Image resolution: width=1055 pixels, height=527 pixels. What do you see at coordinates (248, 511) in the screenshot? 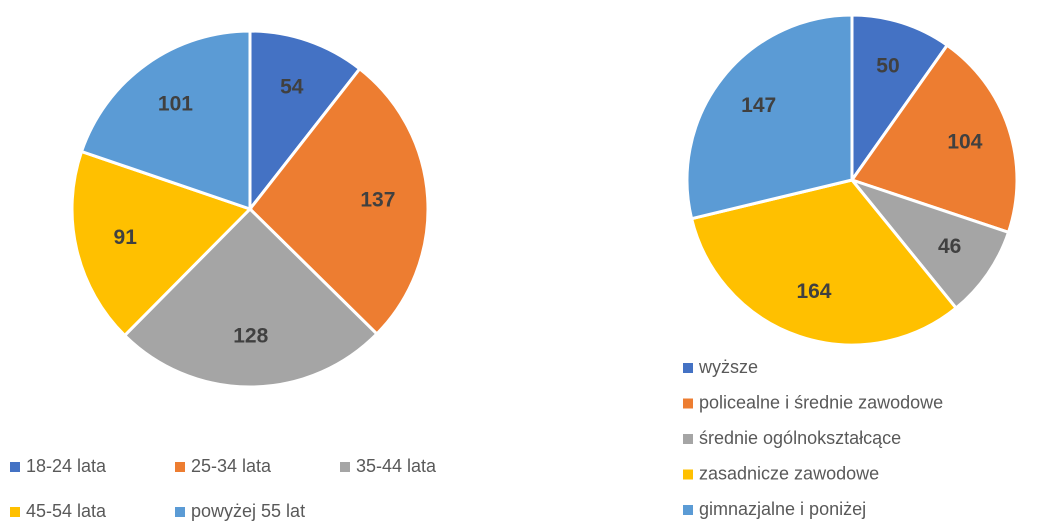
I see `legend-label: powyżej 55 lat` at bounding box center [248, 511].